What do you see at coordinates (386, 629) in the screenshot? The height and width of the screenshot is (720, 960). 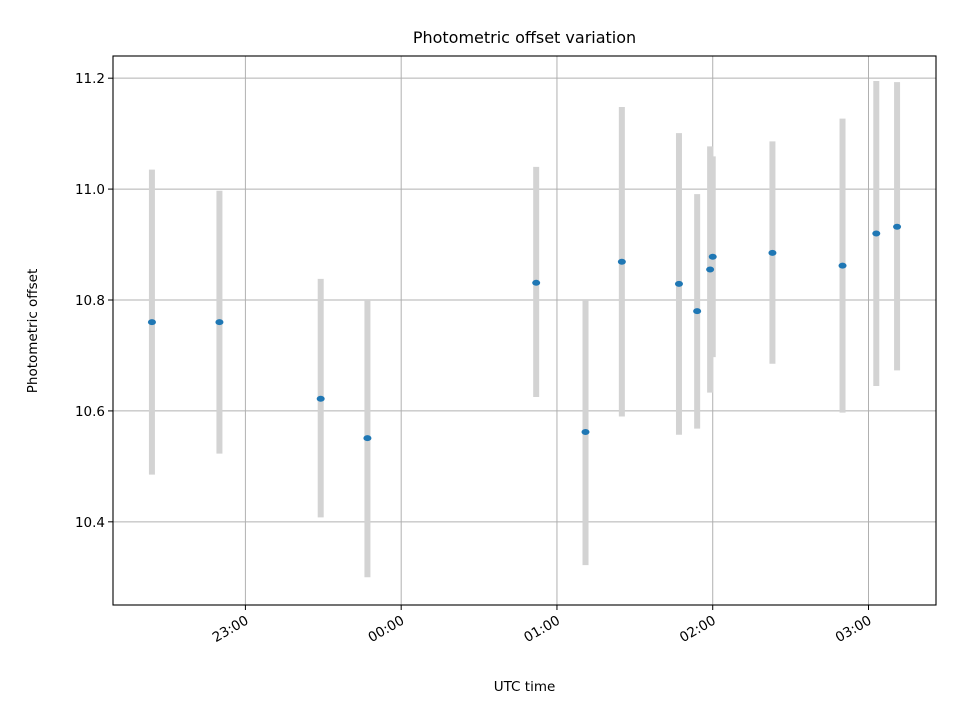 I see `x-tick-label: 00:00` at bounding box center [386, 629].